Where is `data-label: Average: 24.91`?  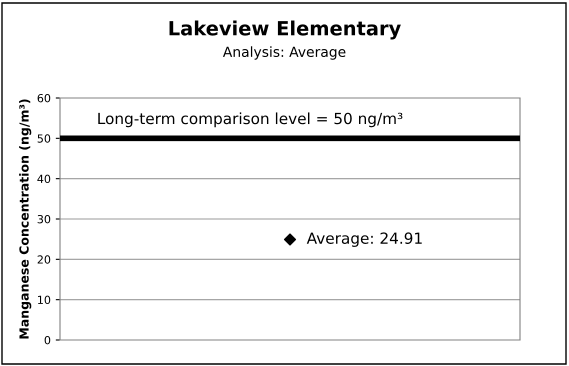
data-label: Average: 24.91 is located at coordinates (364, 239).